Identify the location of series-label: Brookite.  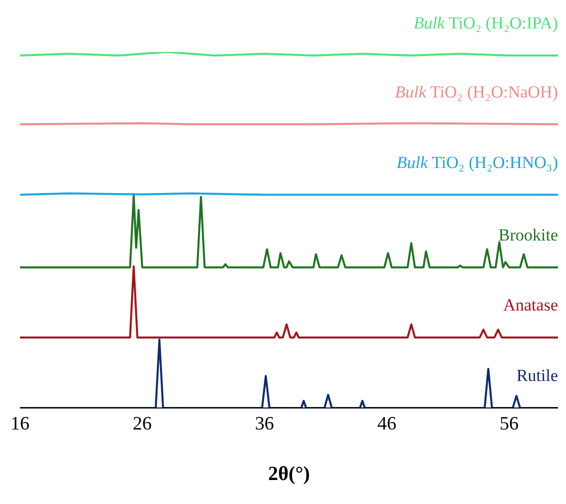
(528, 234).